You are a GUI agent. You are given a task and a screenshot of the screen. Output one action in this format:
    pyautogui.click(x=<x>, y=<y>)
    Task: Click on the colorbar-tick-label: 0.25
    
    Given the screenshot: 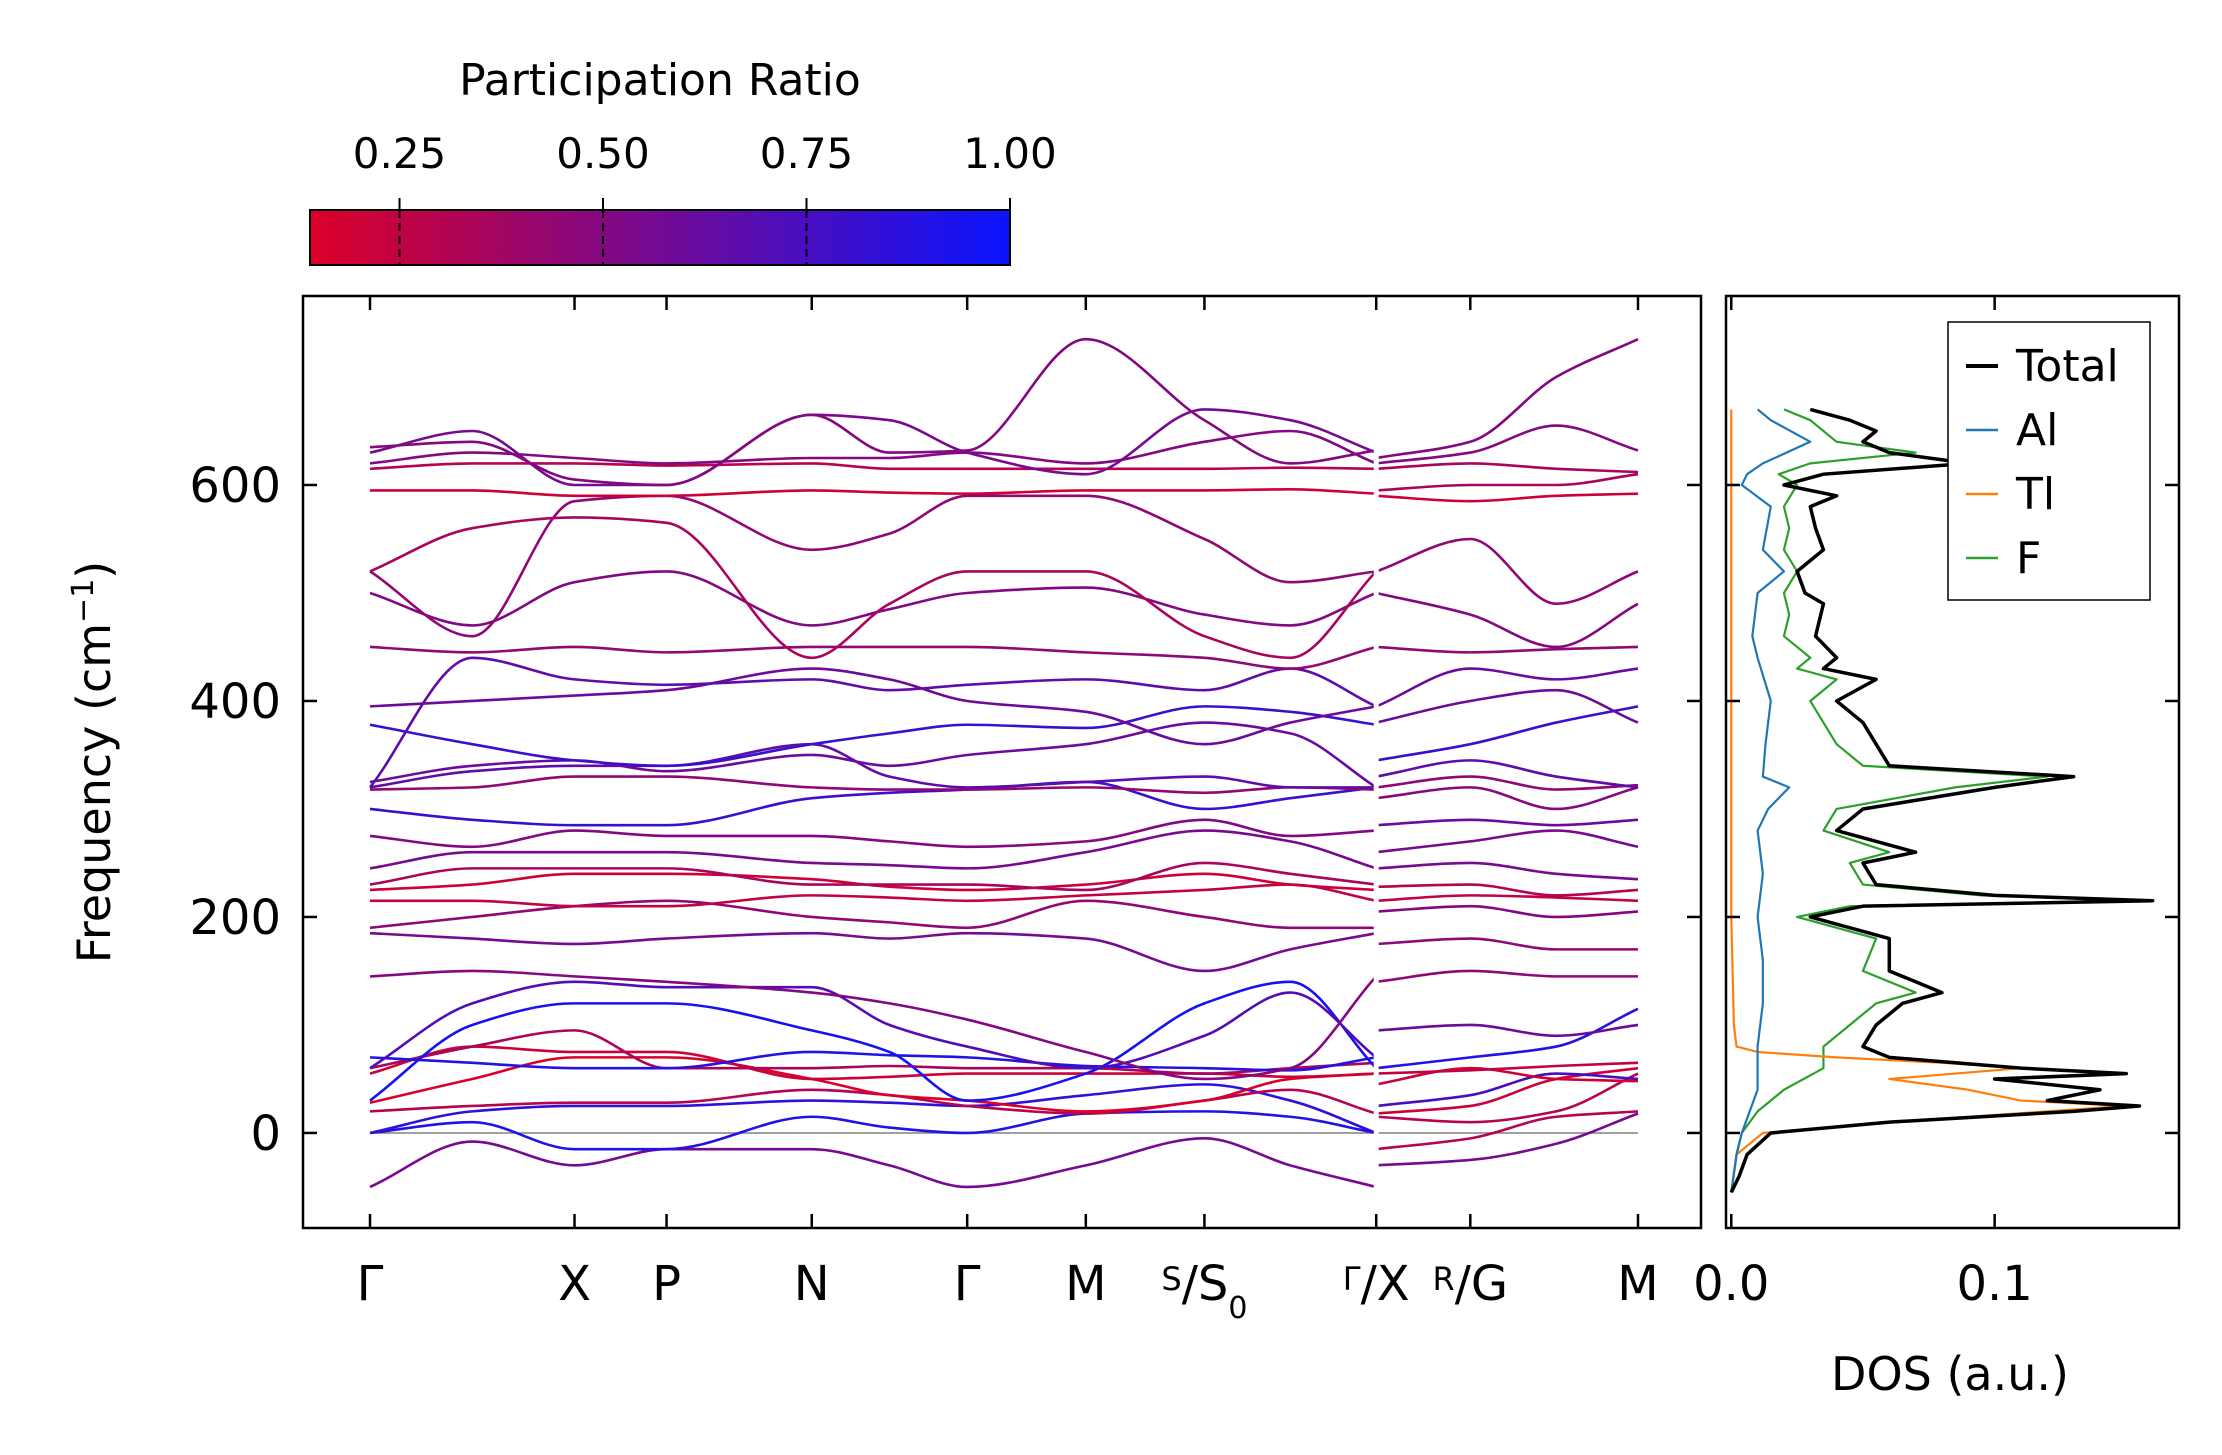 What is the action you would take?
    pyautogui.click(x=400, y=153)
    